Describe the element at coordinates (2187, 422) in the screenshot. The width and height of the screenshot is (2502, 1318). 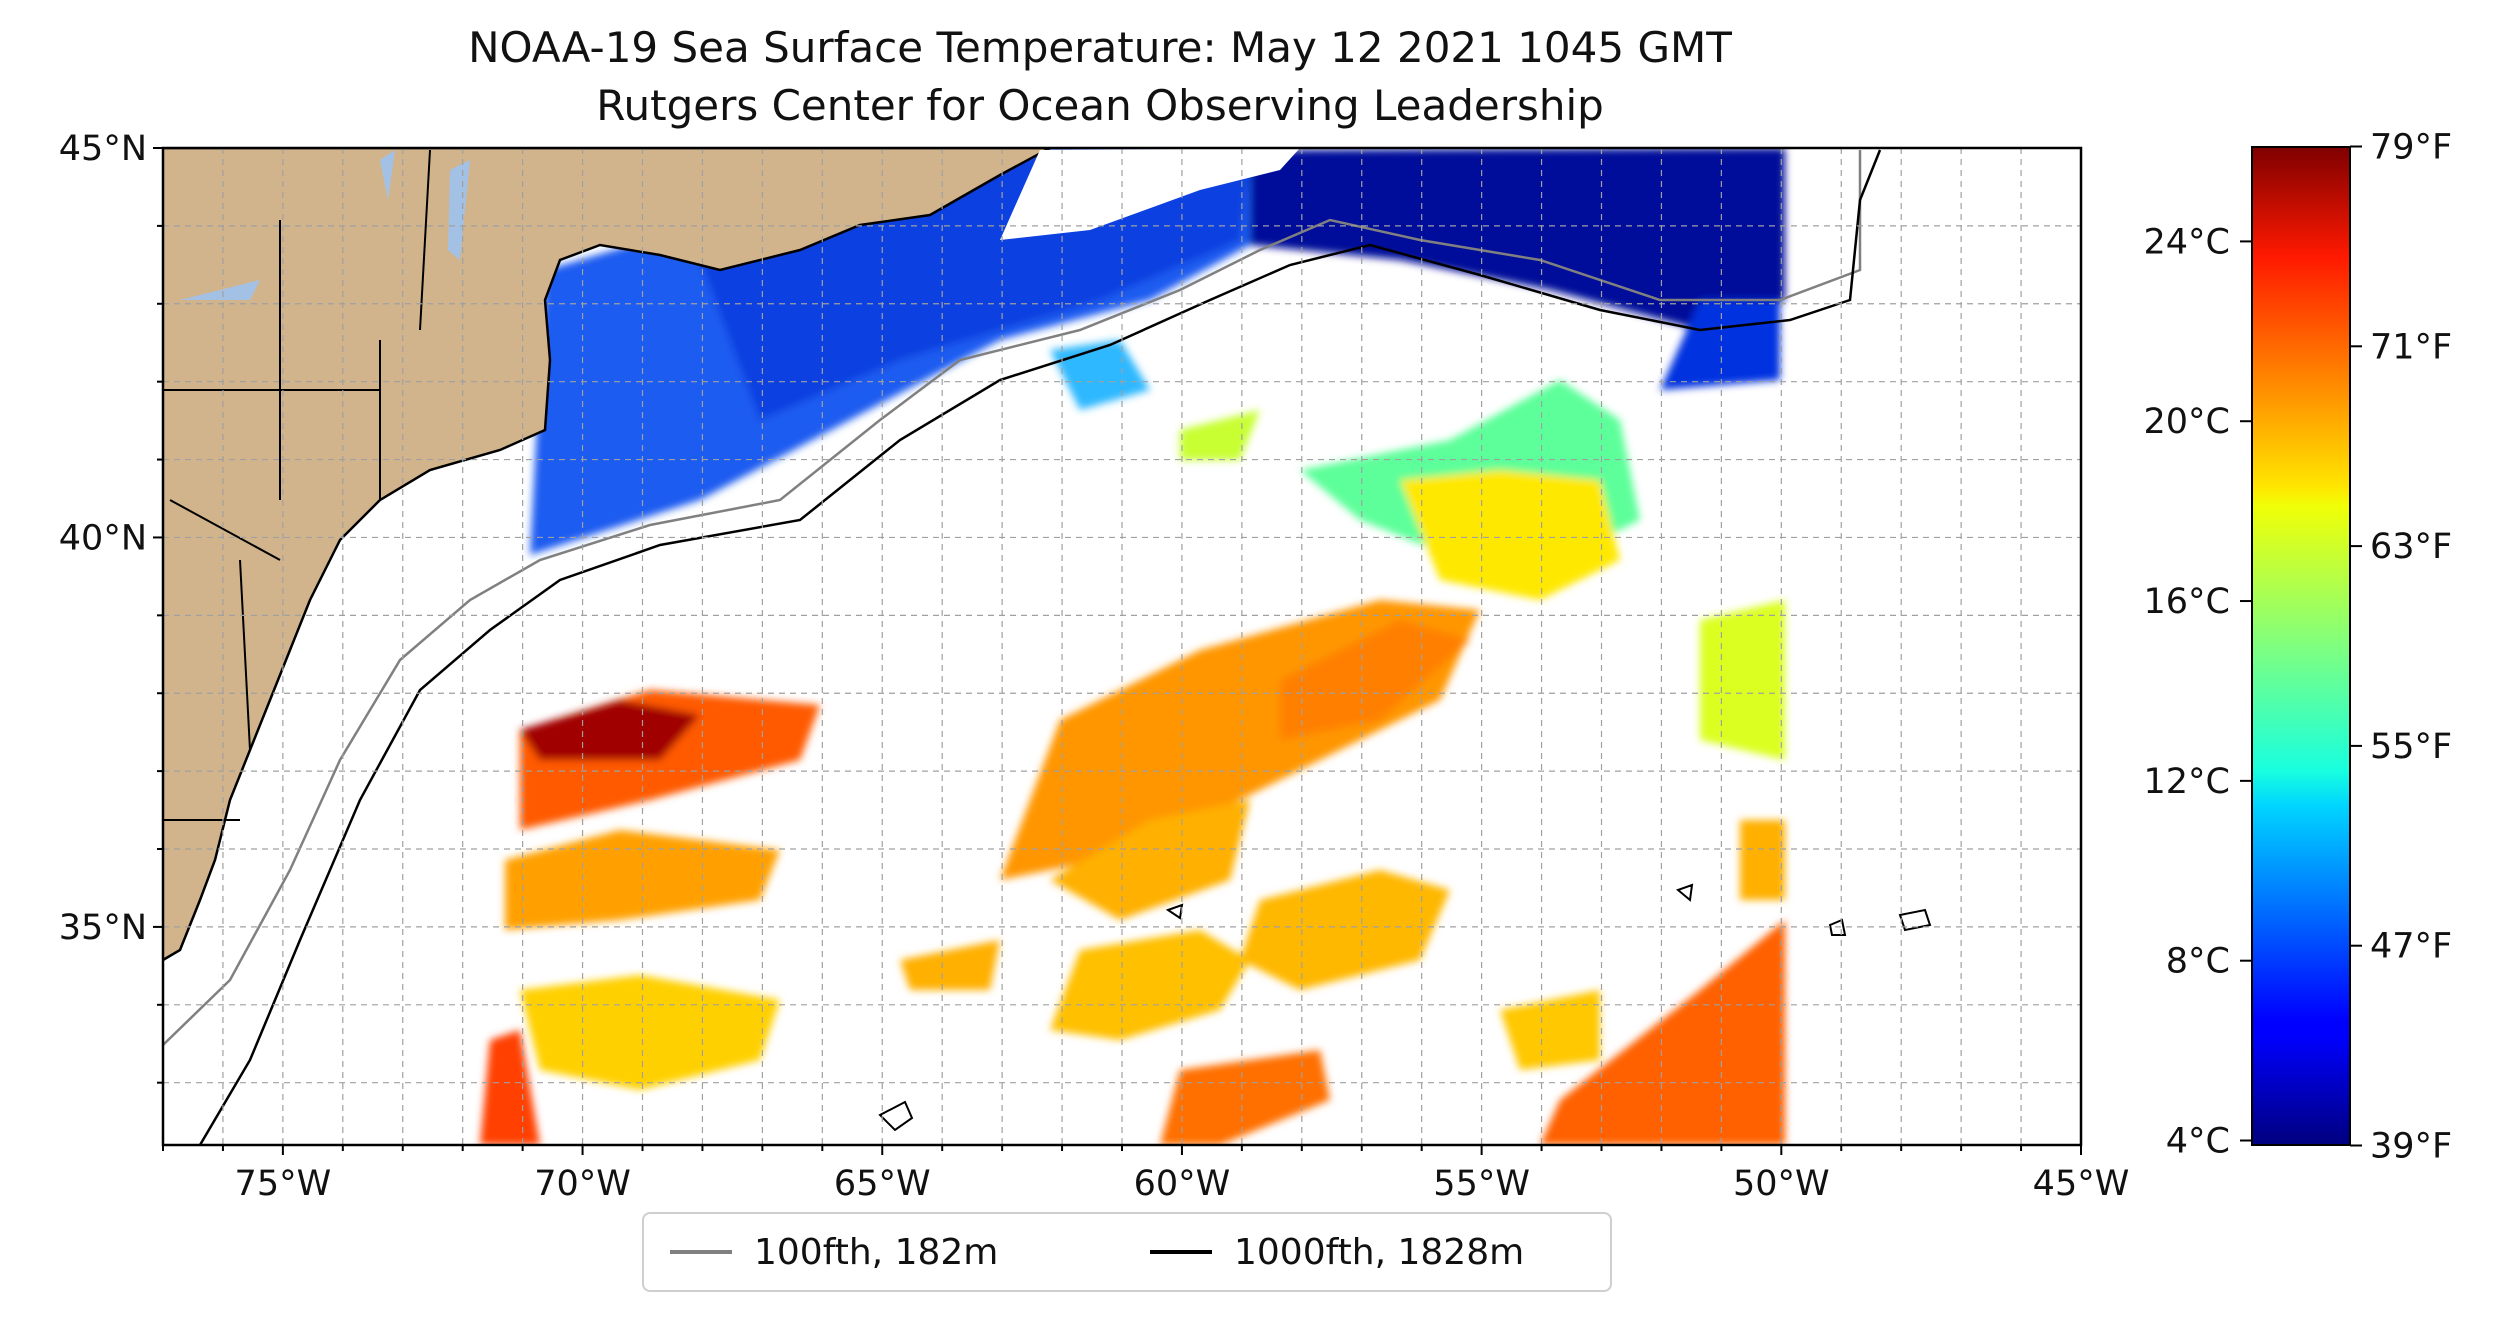
I see `celsius-tick-label: 20°C` at that location.